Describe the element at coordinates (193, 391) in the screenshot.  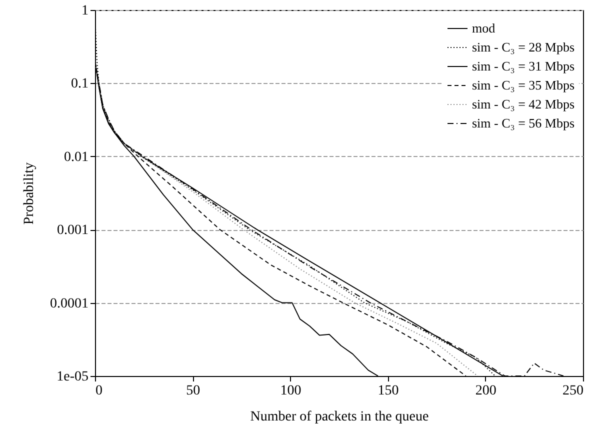
I see `x-tick-label: 50` at that location.